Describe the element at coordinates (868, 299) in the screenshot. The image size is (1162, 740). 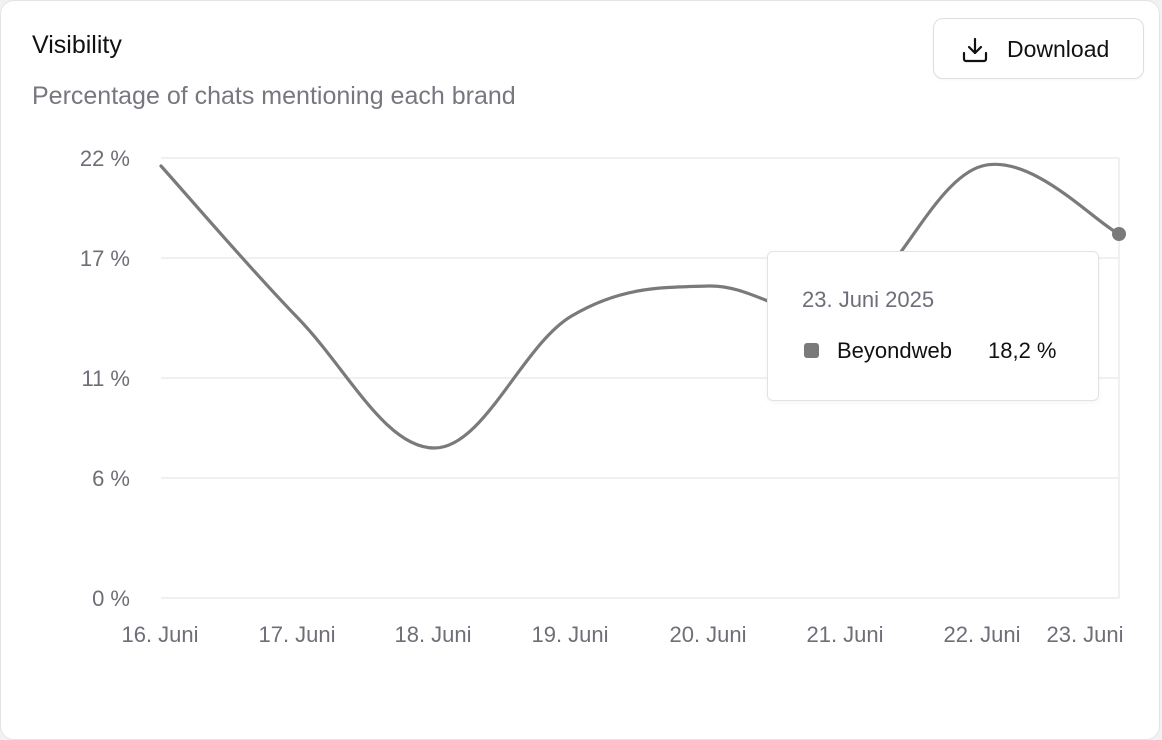
I see `tooltip-date: 23. Juni 2025` at that location.